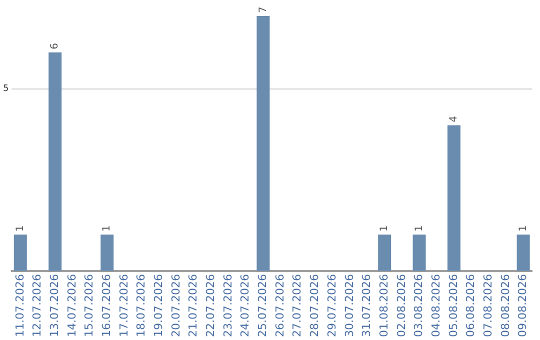 This screenshot has height=340, width=540. Describe the element at coordinates (211, 306) in the screenshot. I see `x-tick-label: 22.07.2026` at that location.